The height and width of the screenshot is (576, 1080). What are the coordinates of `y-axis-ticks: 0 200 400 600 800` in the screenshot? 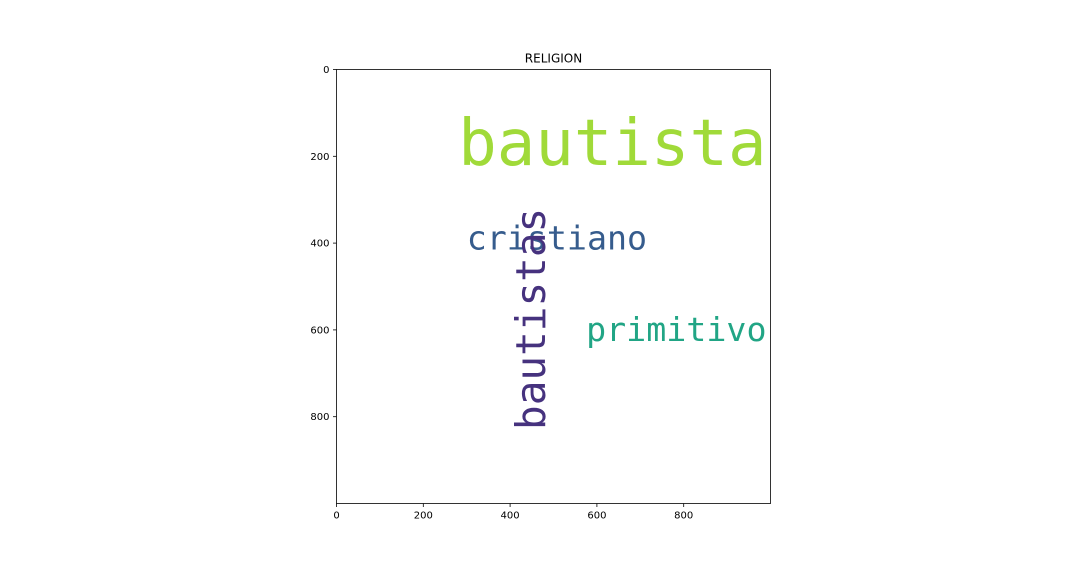 It's located at (323, 244).